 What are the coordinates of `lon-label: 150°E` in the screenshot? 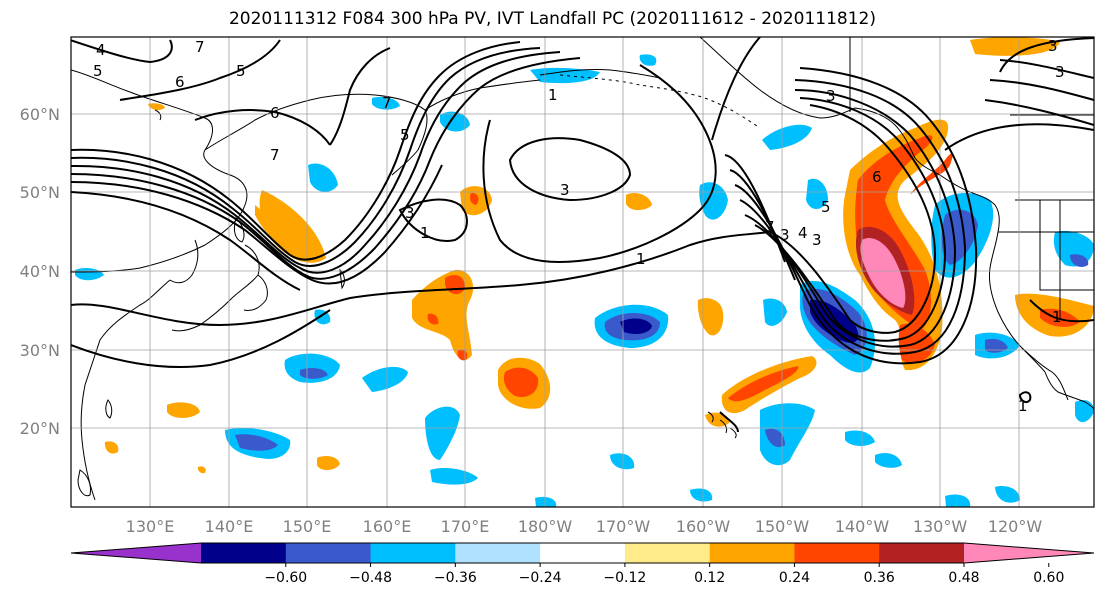 It's located at (307, 526).